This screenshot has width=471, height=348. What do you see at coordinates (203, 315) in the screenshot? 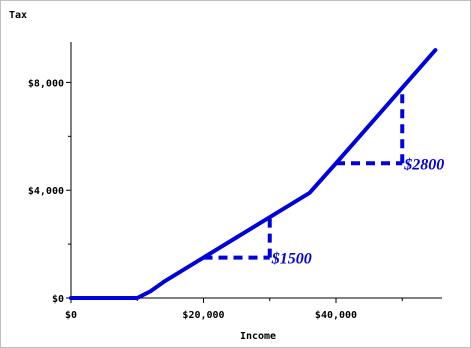
I see `x-tick-label: $20,000` at bounding box center [203, 315].